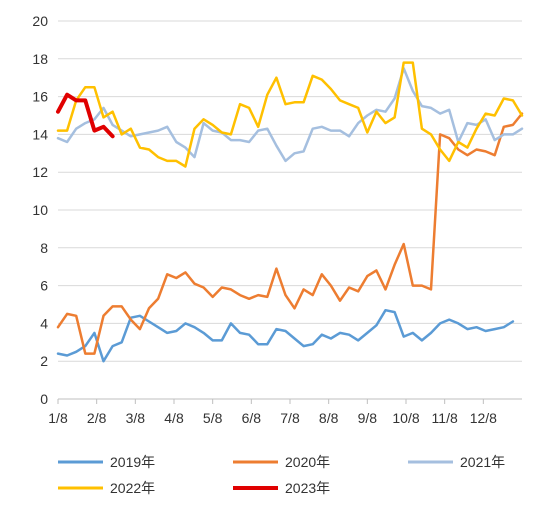 This screenshot has height=508, width=550. Describe the element at coordinates (281, 475) in the screenshot. I see `legend: 2019年 2020年 2021年 2022年 2023年` at that location.